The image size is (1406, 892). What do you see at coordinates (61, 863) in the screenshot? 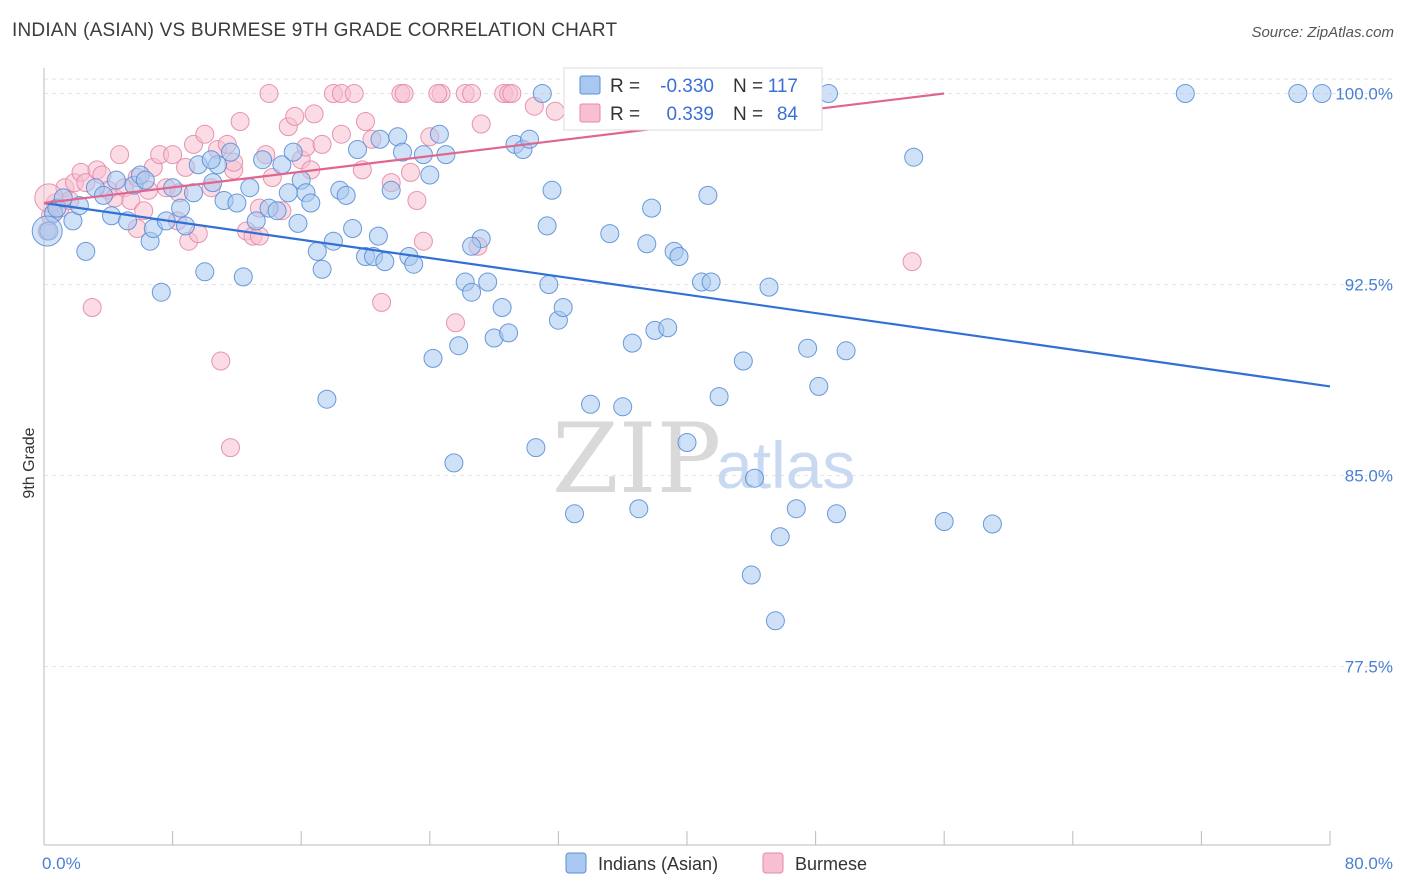
I see `x-tick-label-min: 0.0%` at bounding box center [61, 863].